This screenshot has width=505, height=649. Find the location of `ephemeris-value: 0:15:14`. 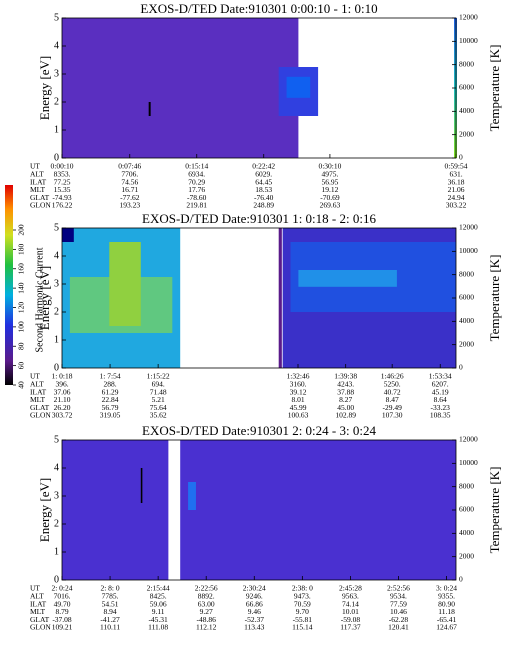

ephemeris-value: 0:15:14 is located at coordinates (196, 166).